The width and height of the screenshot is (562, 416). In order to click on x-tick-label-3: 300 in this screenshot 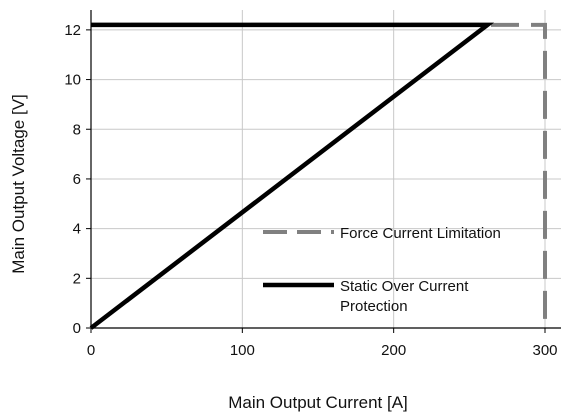, I will do `click(544, 350)`.